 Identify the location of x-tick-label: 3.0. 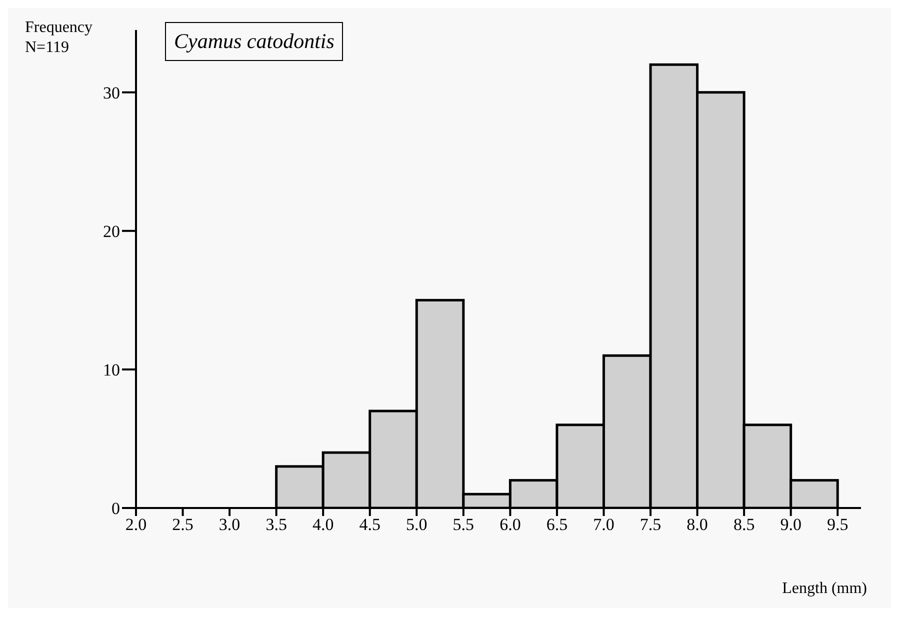
(229, 524).